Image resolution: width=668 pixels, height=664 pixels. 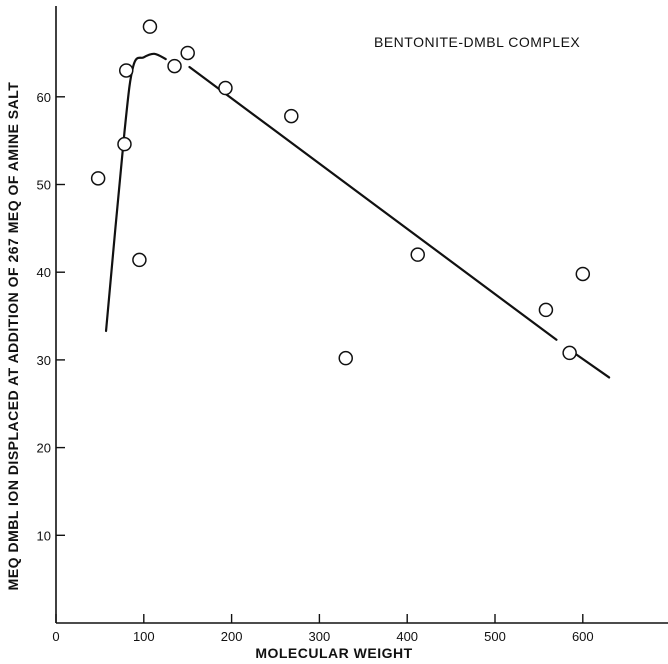 What do you see at coordinates (55, 636) in the screenshot?
I see `x-tick-label: 0` at bounding box center [55, 636].